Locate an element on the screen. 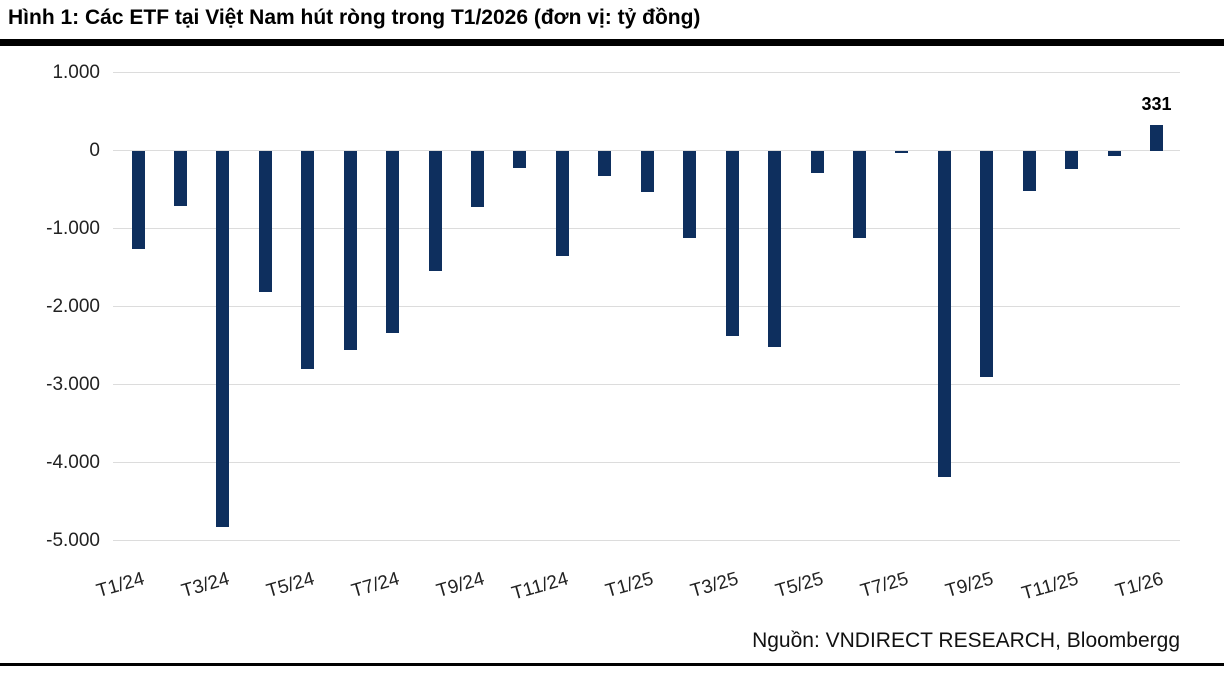 The height and width of the screenshot is (690, 1224). bar-T12/25 is located at coordinates (1114, 153).